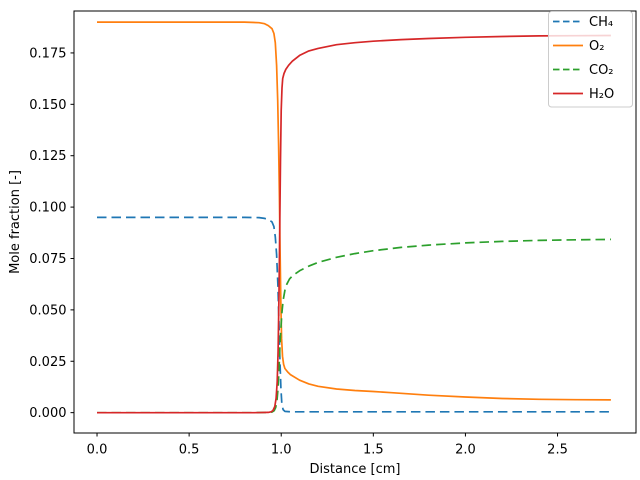 Image resolution: width=640 pixels, height=480 pixels. I want to click on x-tick-label: 1.0, so click(281, 450).